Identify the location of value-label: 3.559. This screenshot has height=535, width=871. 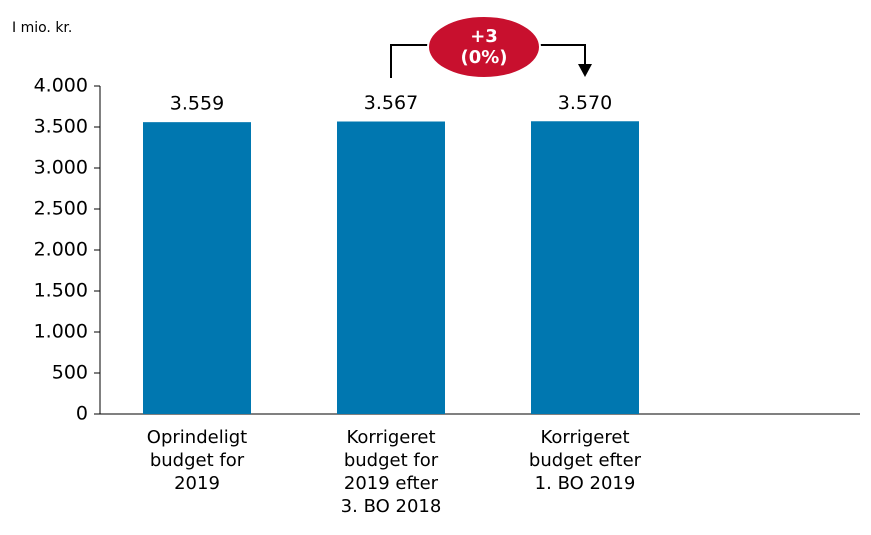
(197, 104).